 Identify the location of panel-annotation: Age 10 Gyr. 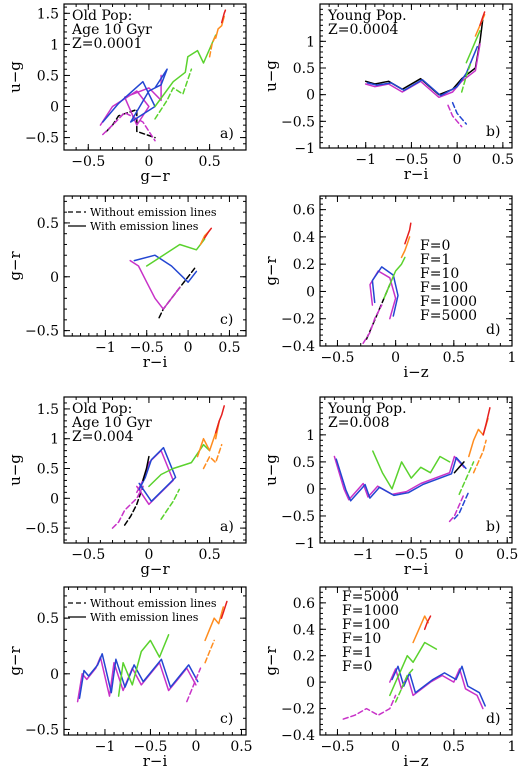
(111, 423).